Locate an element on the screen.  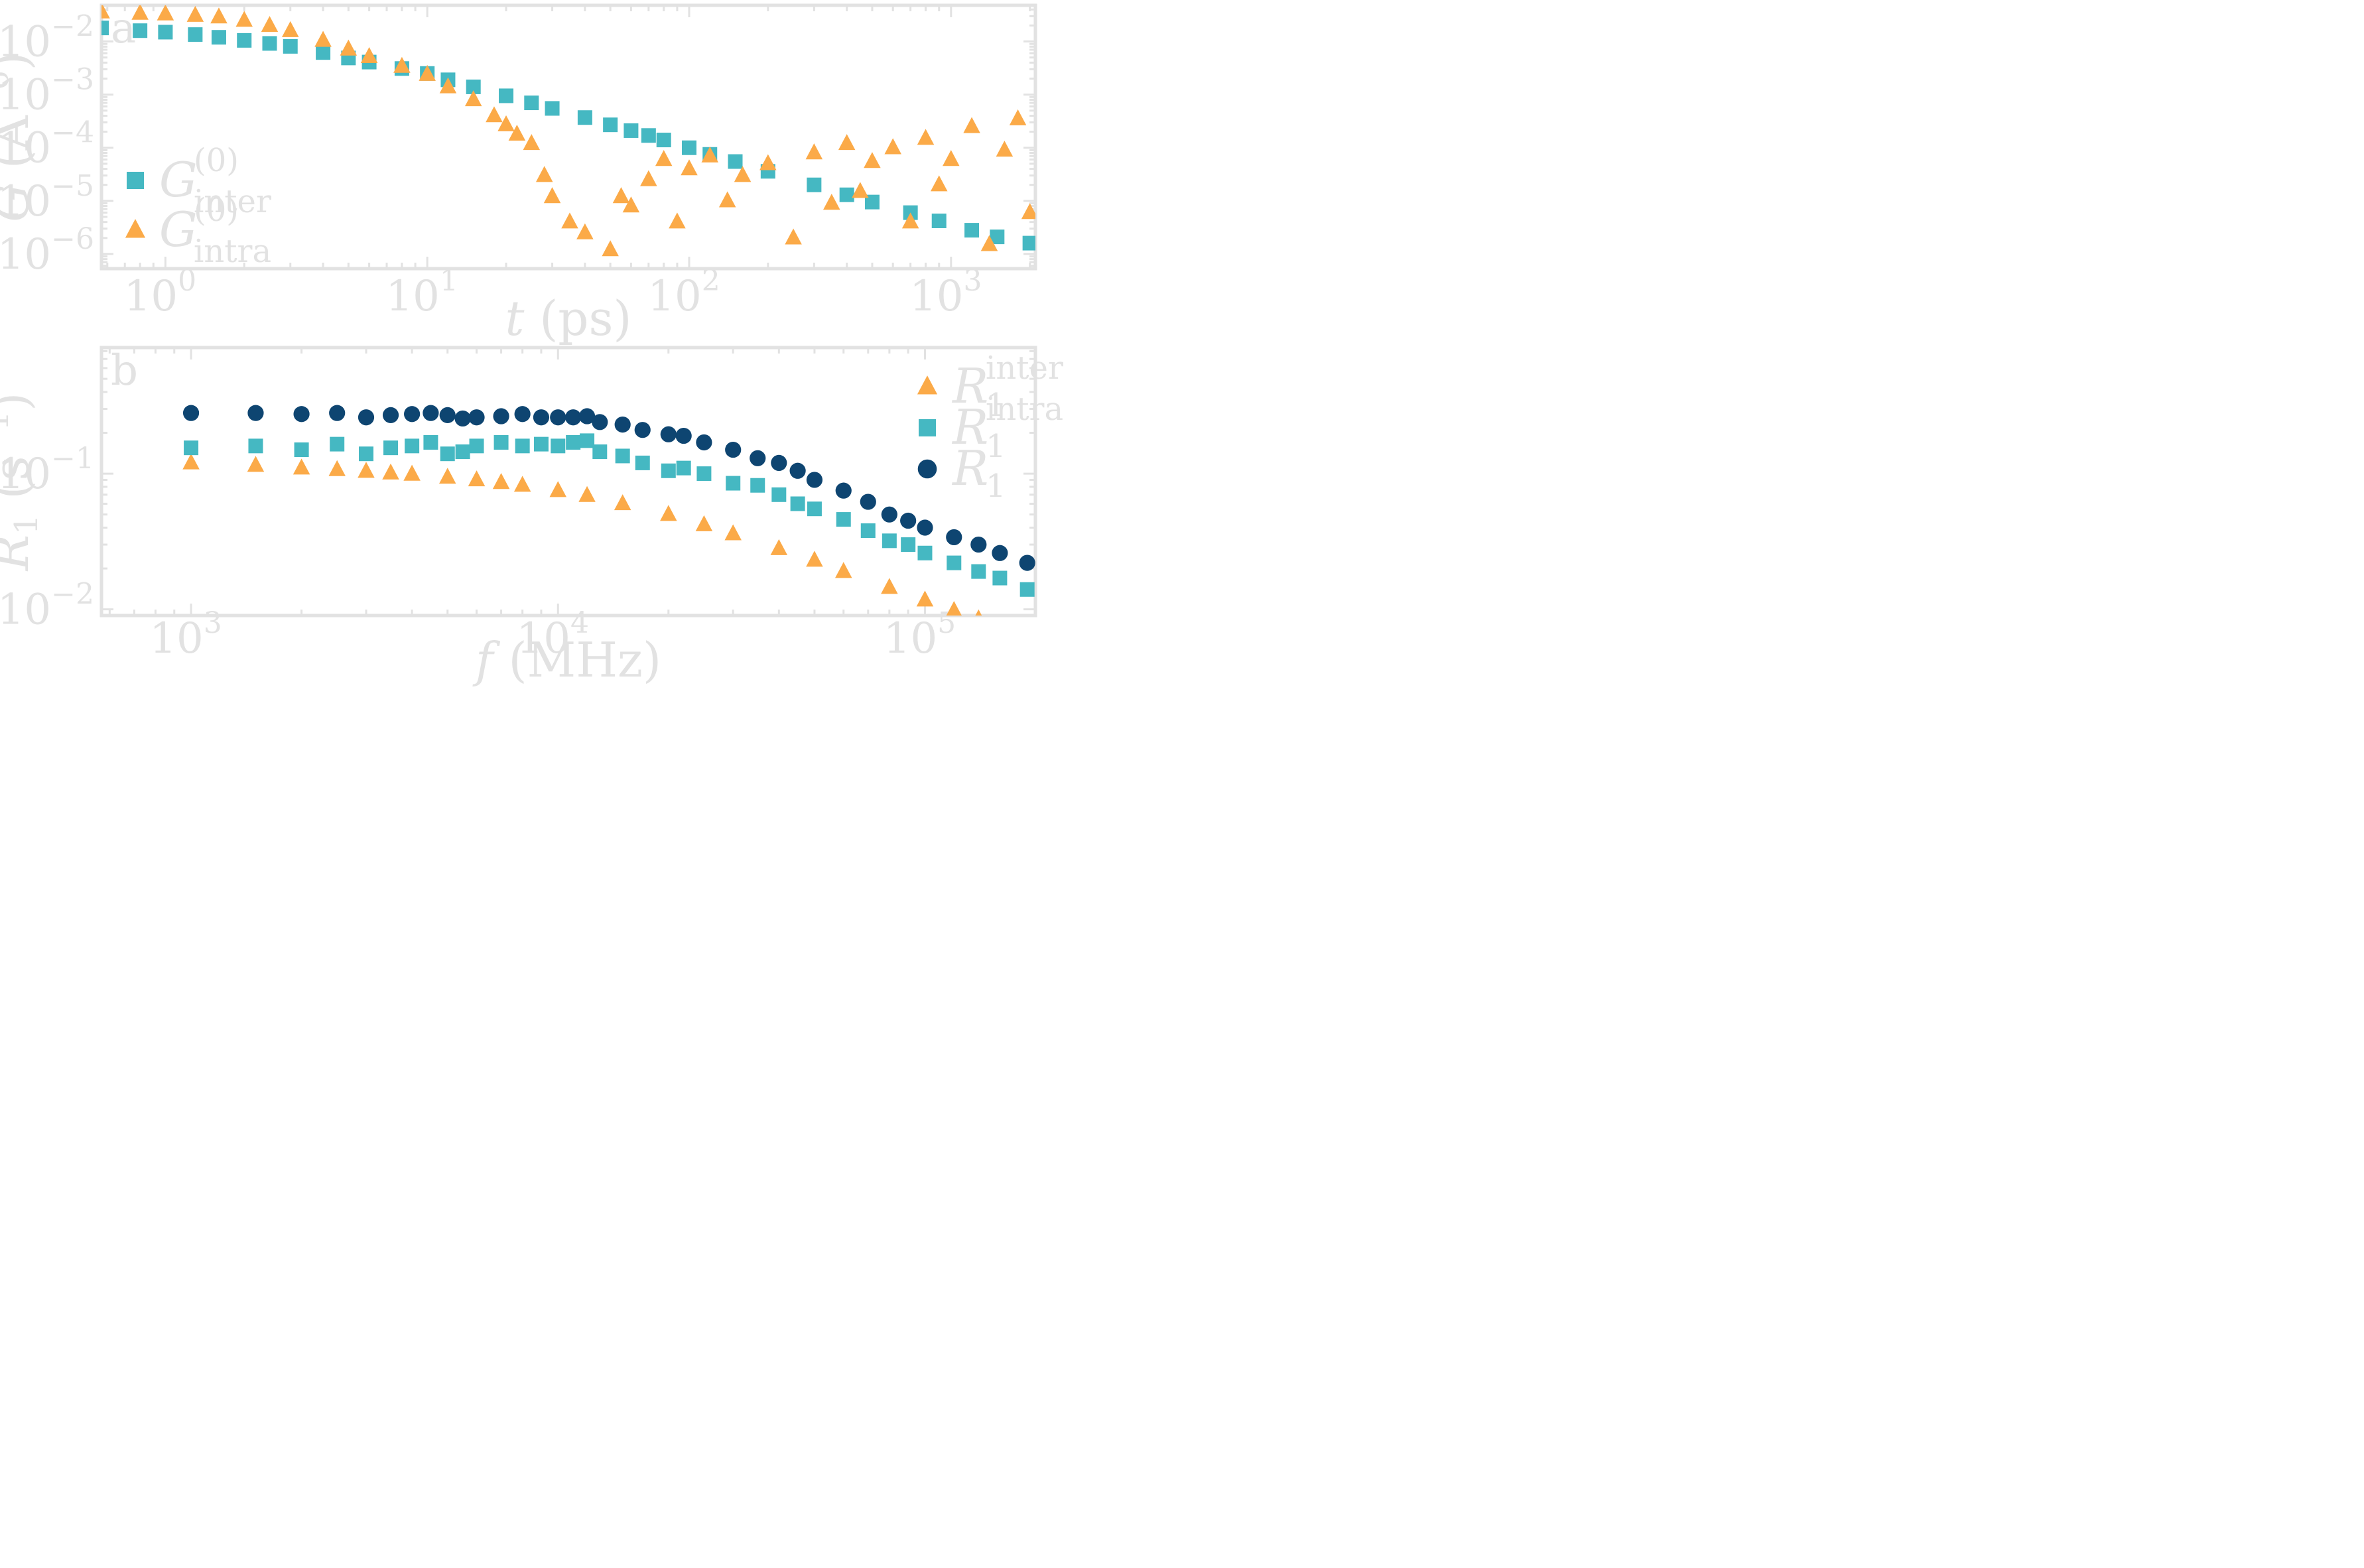
legend-label: G(0) intra is located at coordinates (215, 231).